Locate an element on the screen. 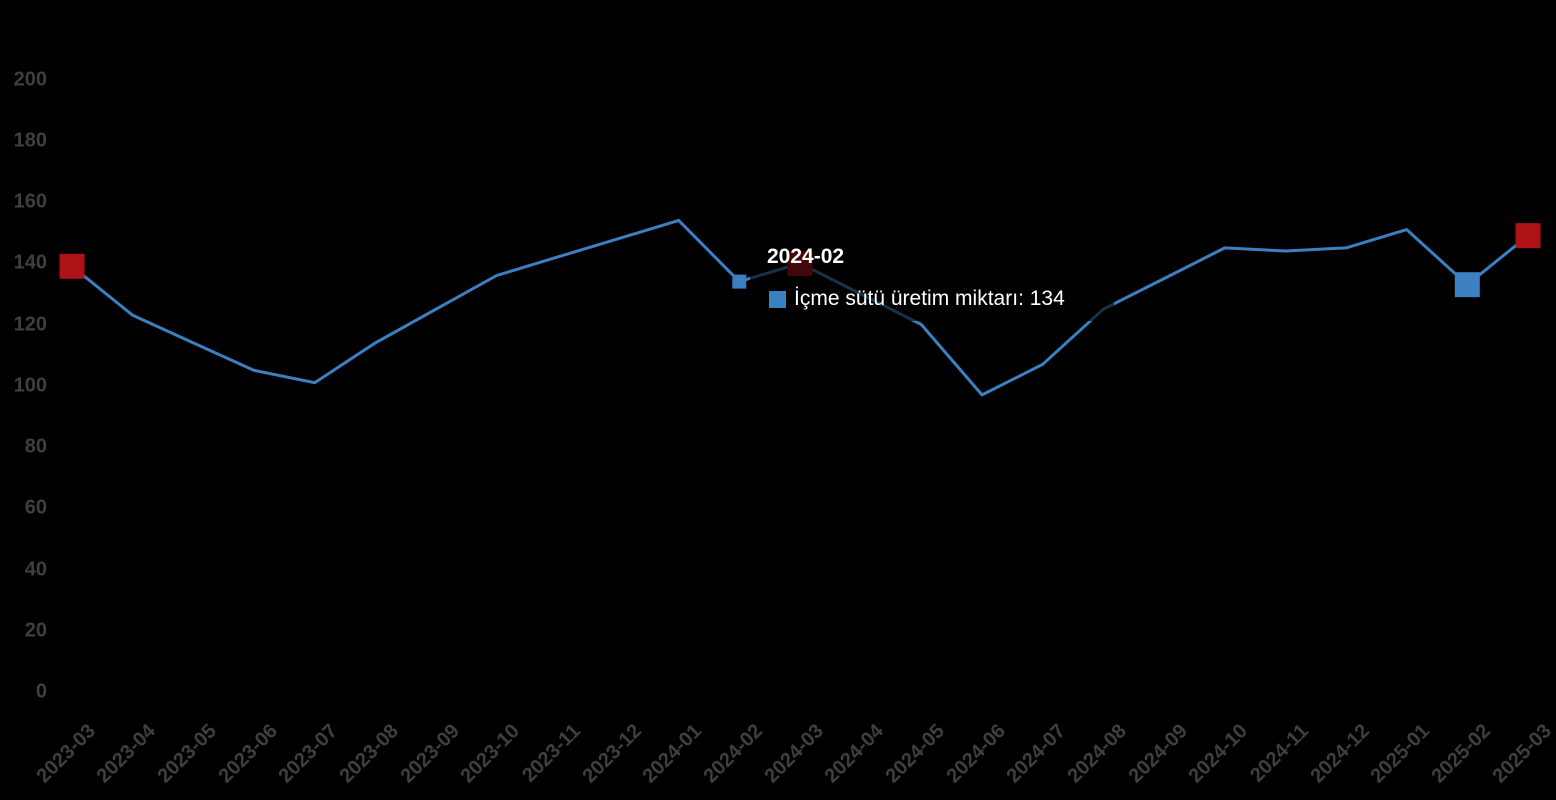 The image size is (1556, 800). y-tick-label-0: 0 is located at coordinates (41, 691).